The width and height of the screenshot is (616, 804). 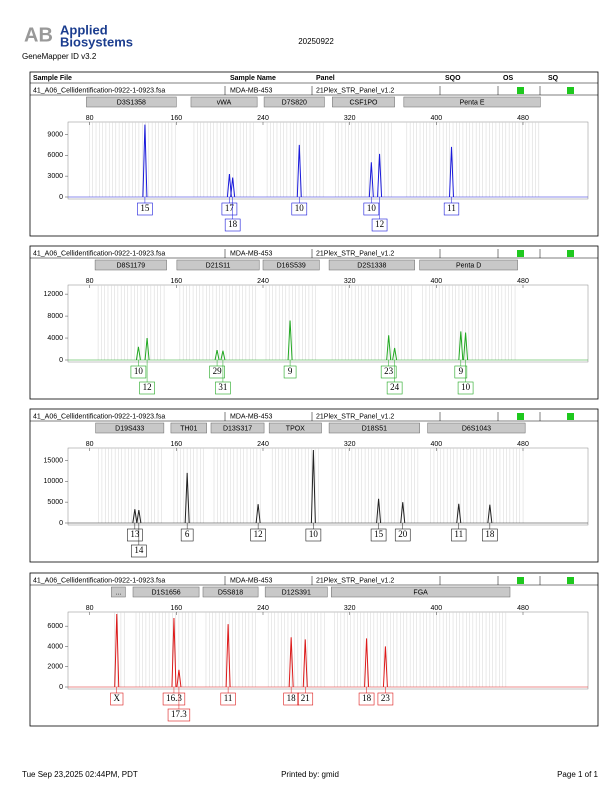 I want to click on y-tick-label: 6000, so click(x=55, y=626).